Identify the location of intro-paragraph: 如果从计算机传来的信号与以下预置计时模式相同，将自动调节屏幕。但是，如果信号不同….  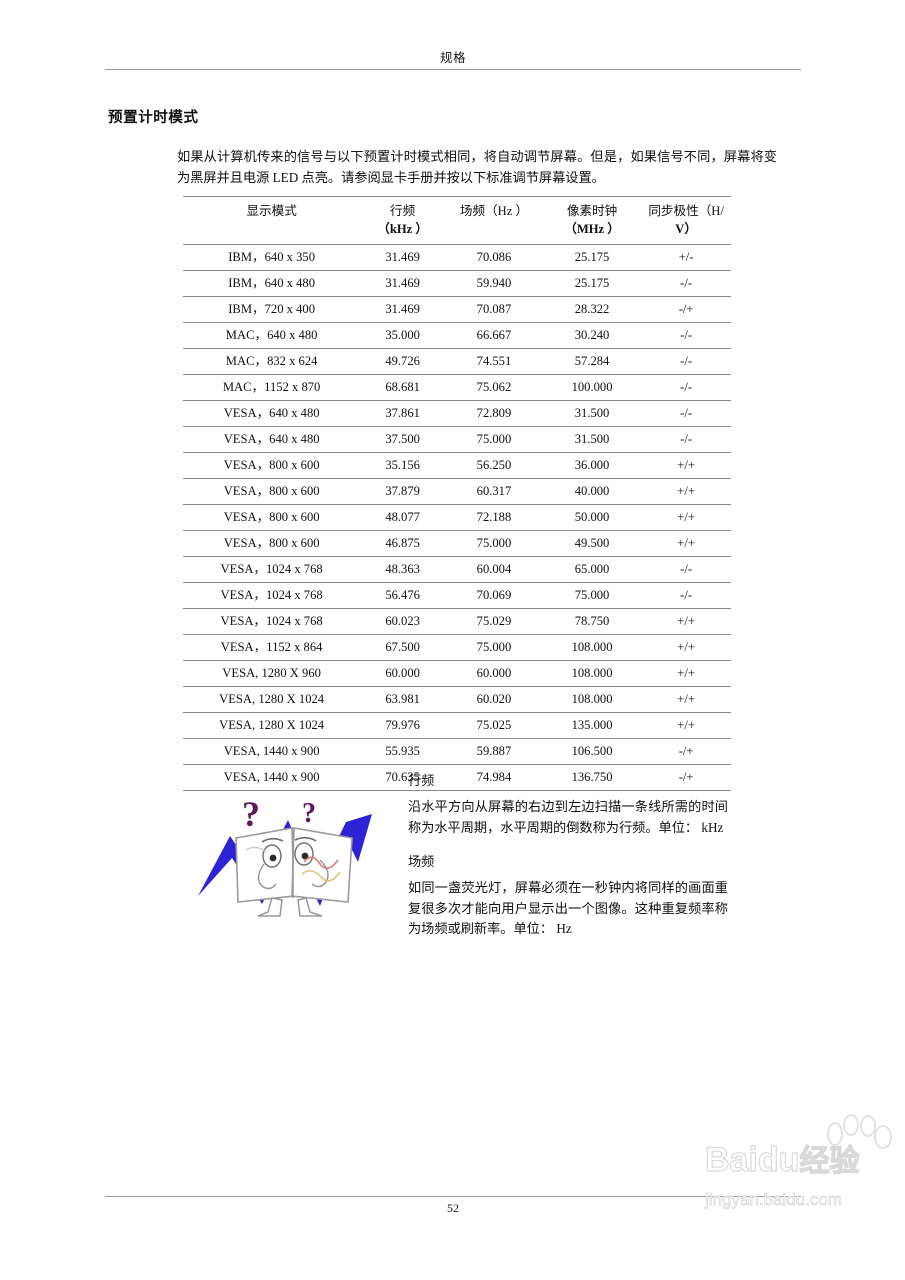
(477, 167).